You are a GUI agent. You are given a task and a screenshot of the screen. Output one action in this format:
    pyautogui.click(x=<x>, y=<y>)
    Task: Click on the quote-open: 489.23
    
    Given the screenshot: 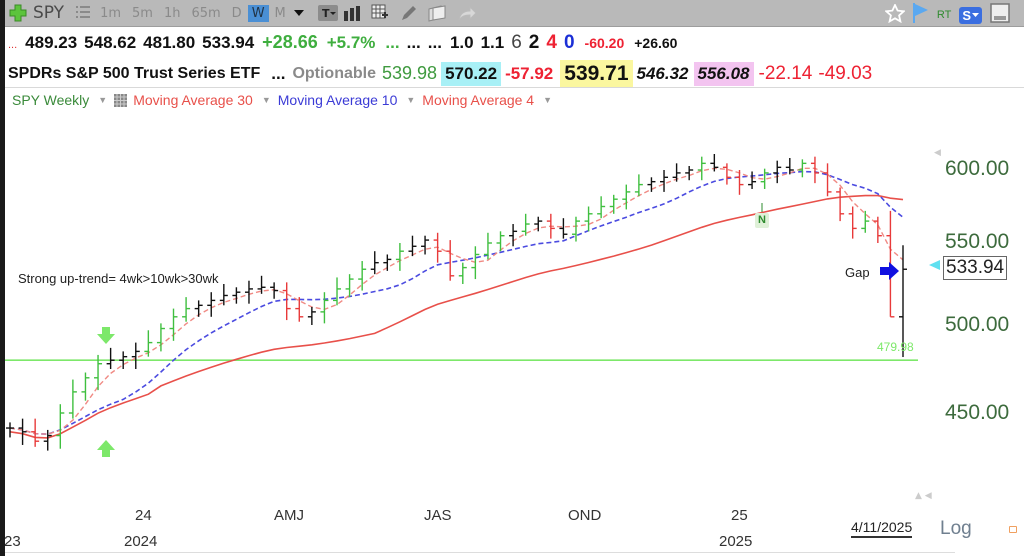 What is the action you would take?
    pyautogui.click(x=51, y=42)
    